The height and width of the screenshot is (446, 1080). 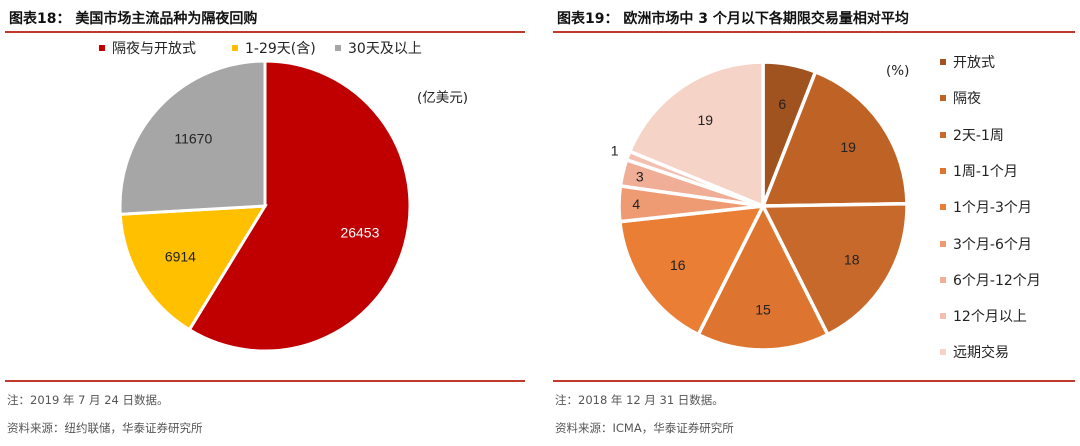 I want to click on chart-title: 图表19： 欧洲市场中 3 个月以下各期限交易量相对平均, so click(x=733, y=19).